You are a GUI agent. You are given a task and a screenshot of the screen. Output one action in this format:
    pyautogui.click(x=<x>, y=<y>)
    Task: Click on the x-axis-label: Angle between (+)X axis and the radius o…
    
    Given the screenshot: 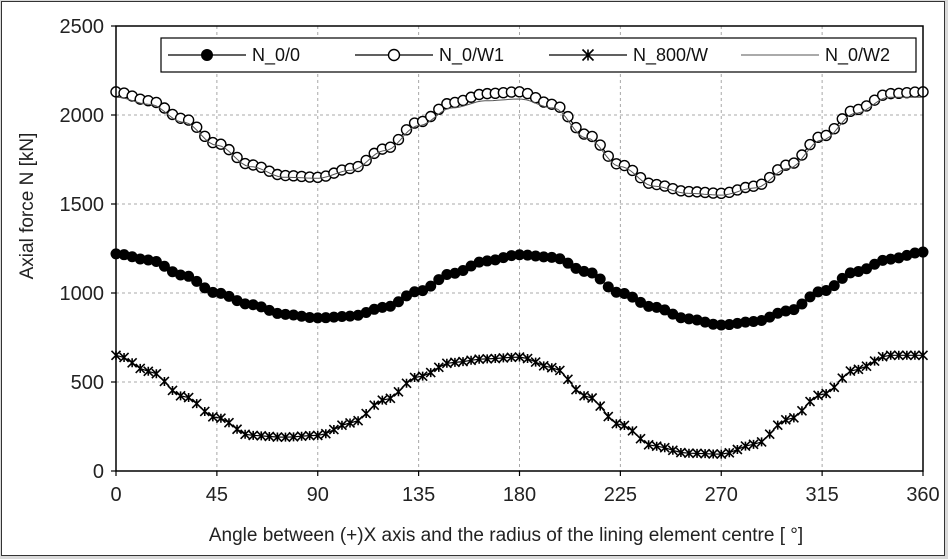 What is the action you would take?
    pyautogui.click(x=506, y=535)
    